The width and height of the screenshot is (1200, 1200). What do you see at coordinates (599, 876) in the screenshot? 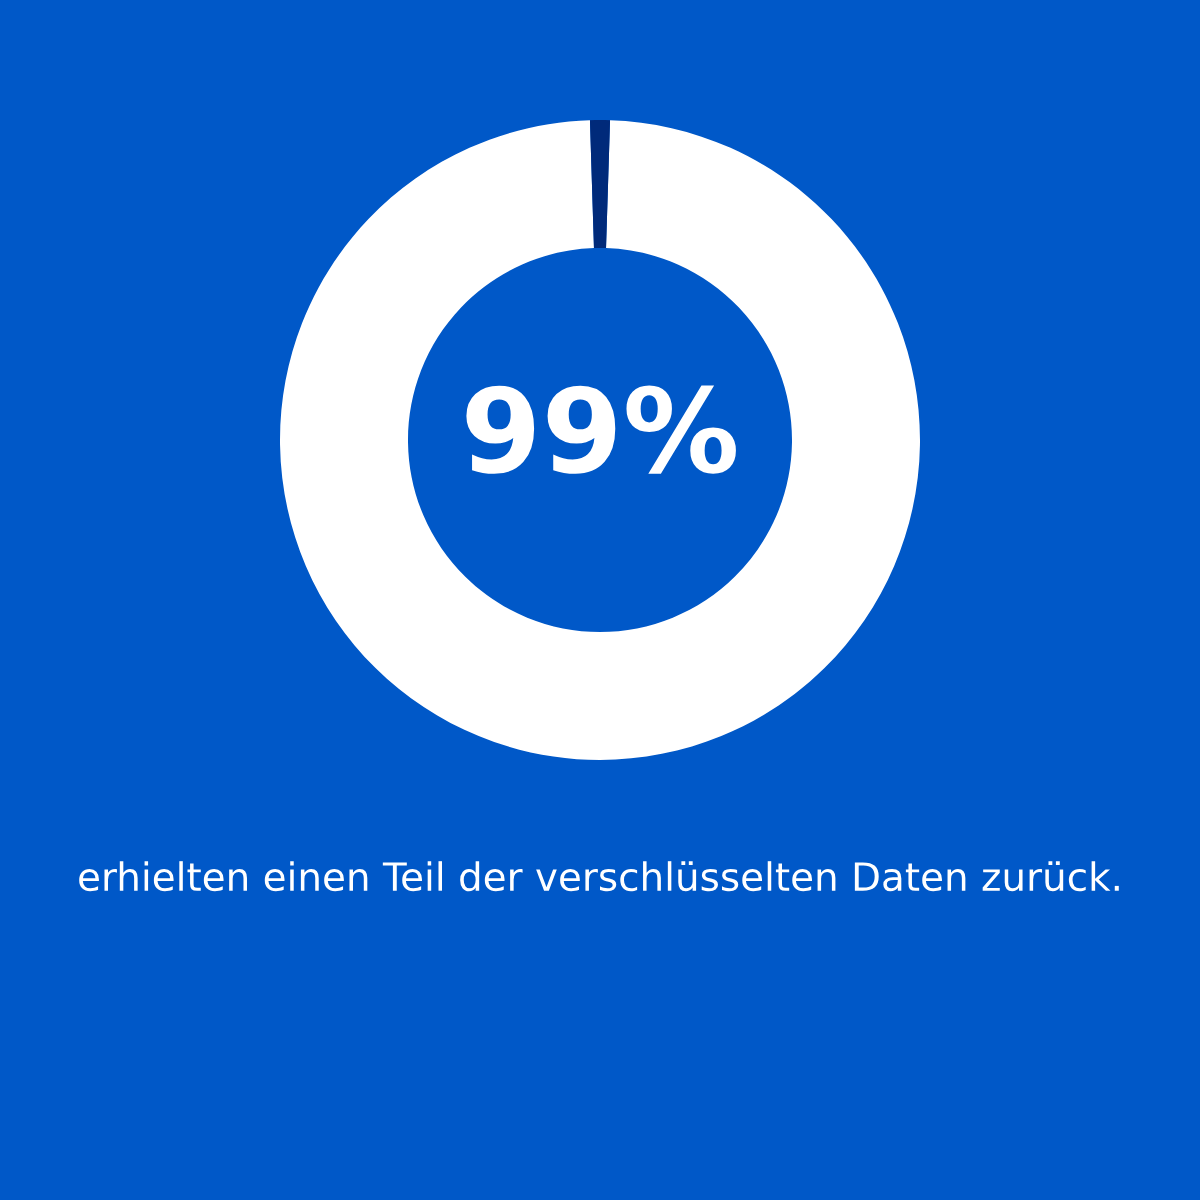
I see `text: erhielten einen Teil der verschlüsselten Daten zurück.` at bounding box center [599, 876].